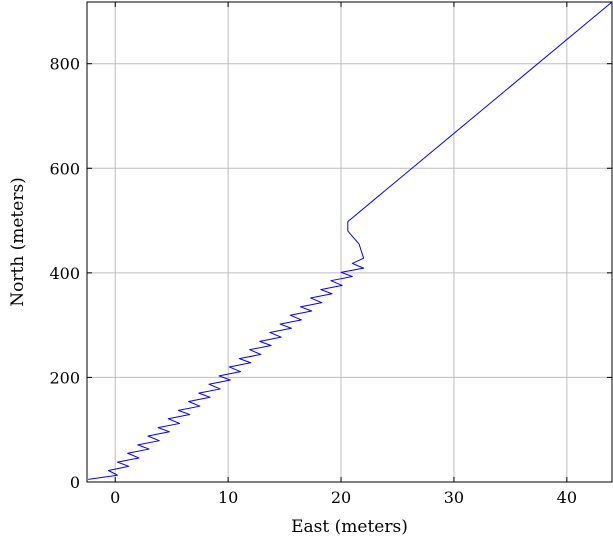  Describe the element at coordinates (454, 497) in the screenshot. I see `x-tick-label: 30` at that location.